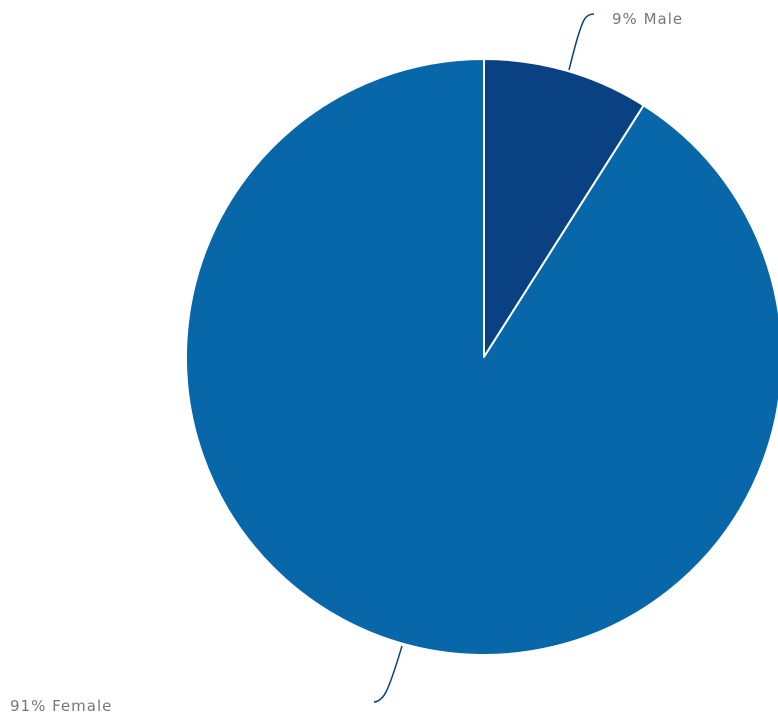 This screenshot has height=719, width=778. I want to click on slice-label-male: 9% Male, so click(647, 19).